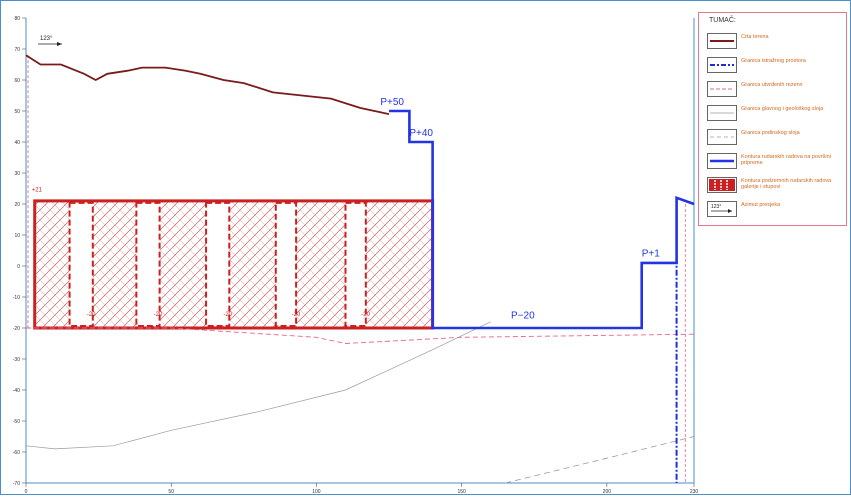  What do you see at coordinates (716, 207) in the screenshot?
I see `svg-text: 123°` at bounding box center [716, 207].